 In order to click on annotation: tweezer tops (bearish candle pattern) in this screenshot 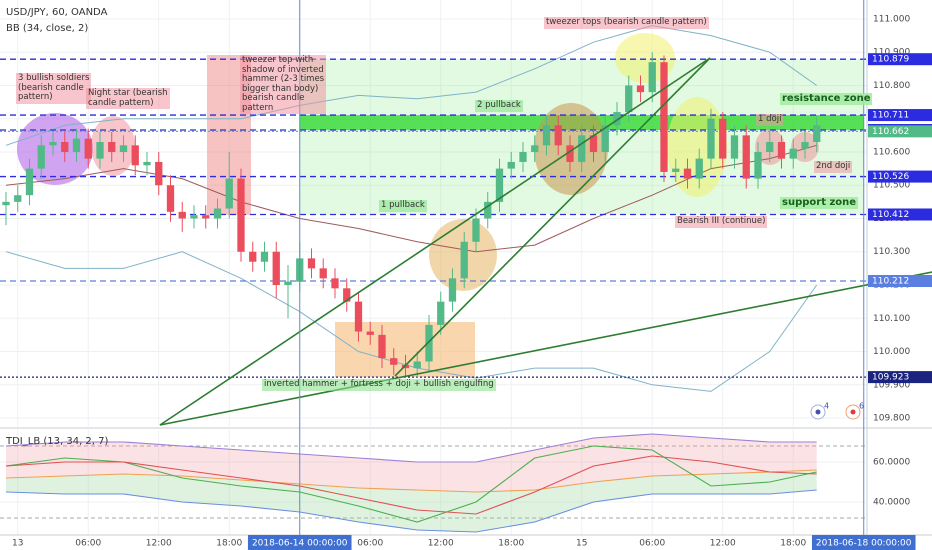, I will do `click(626, 23)`.